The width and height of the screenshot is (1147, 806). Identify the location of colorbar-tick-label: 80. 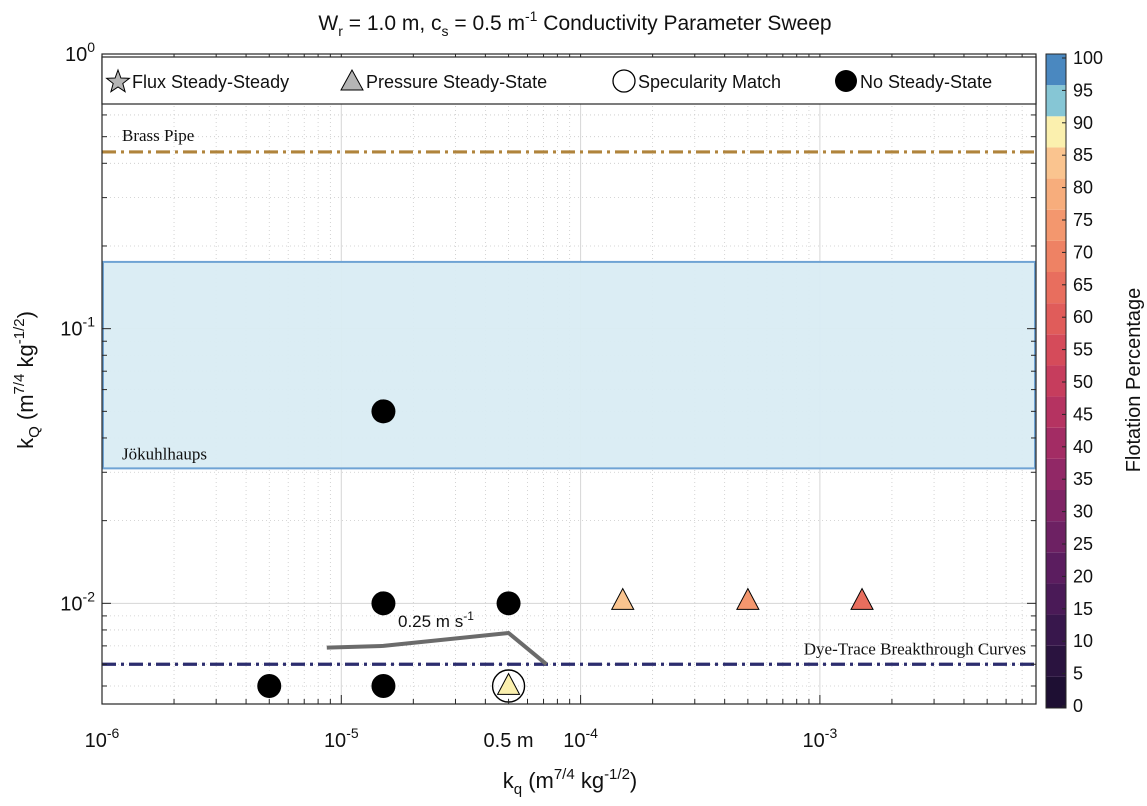
(1083, 188).